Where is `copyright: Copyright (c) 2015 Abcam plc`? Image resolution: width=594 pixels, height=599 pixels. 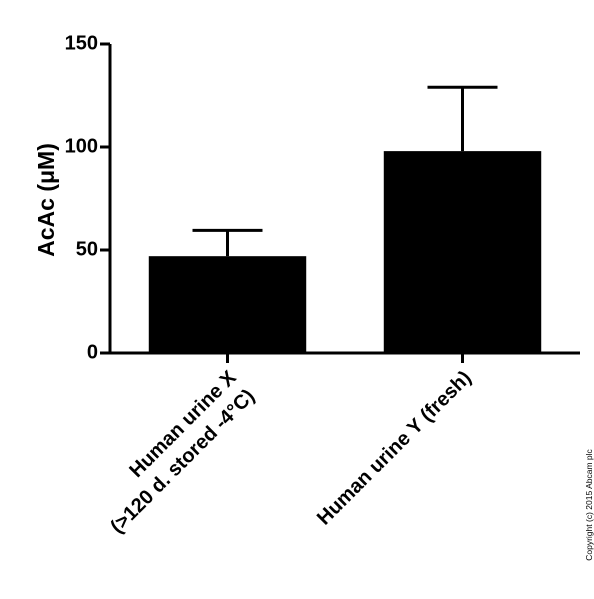
copyright: Copyright (c) 2015 Abcam plc is located at coordinates (589, 505).